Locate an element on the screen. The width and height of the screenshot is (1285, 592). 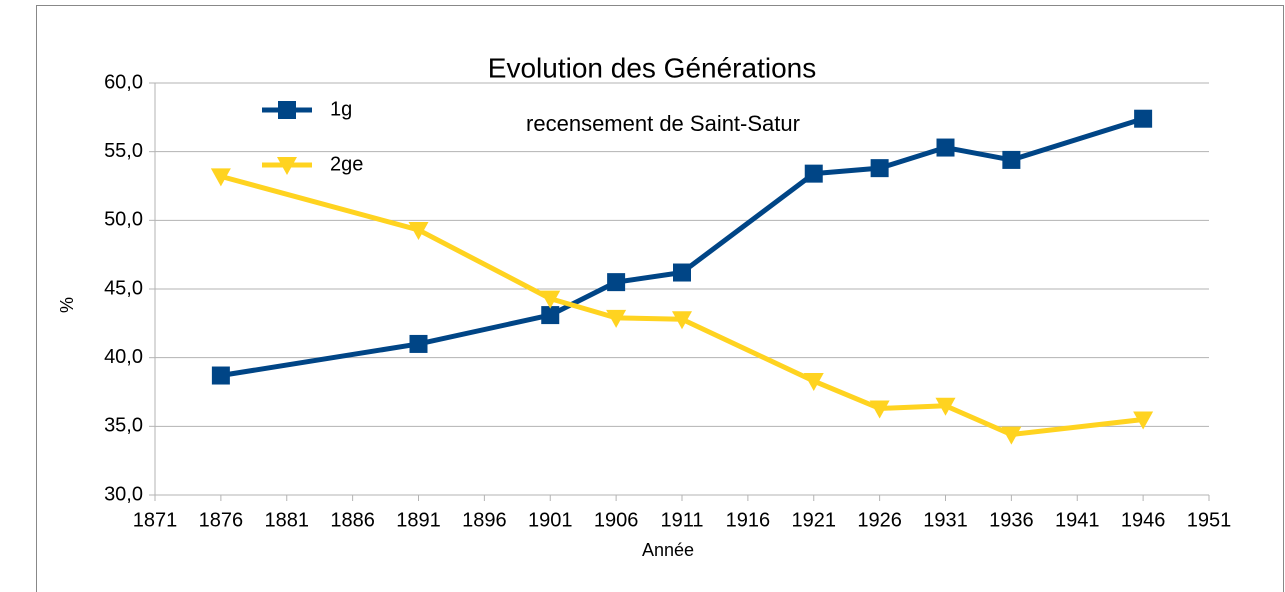
x-tick-label: 1946 is located at coordinates (1143, 520).